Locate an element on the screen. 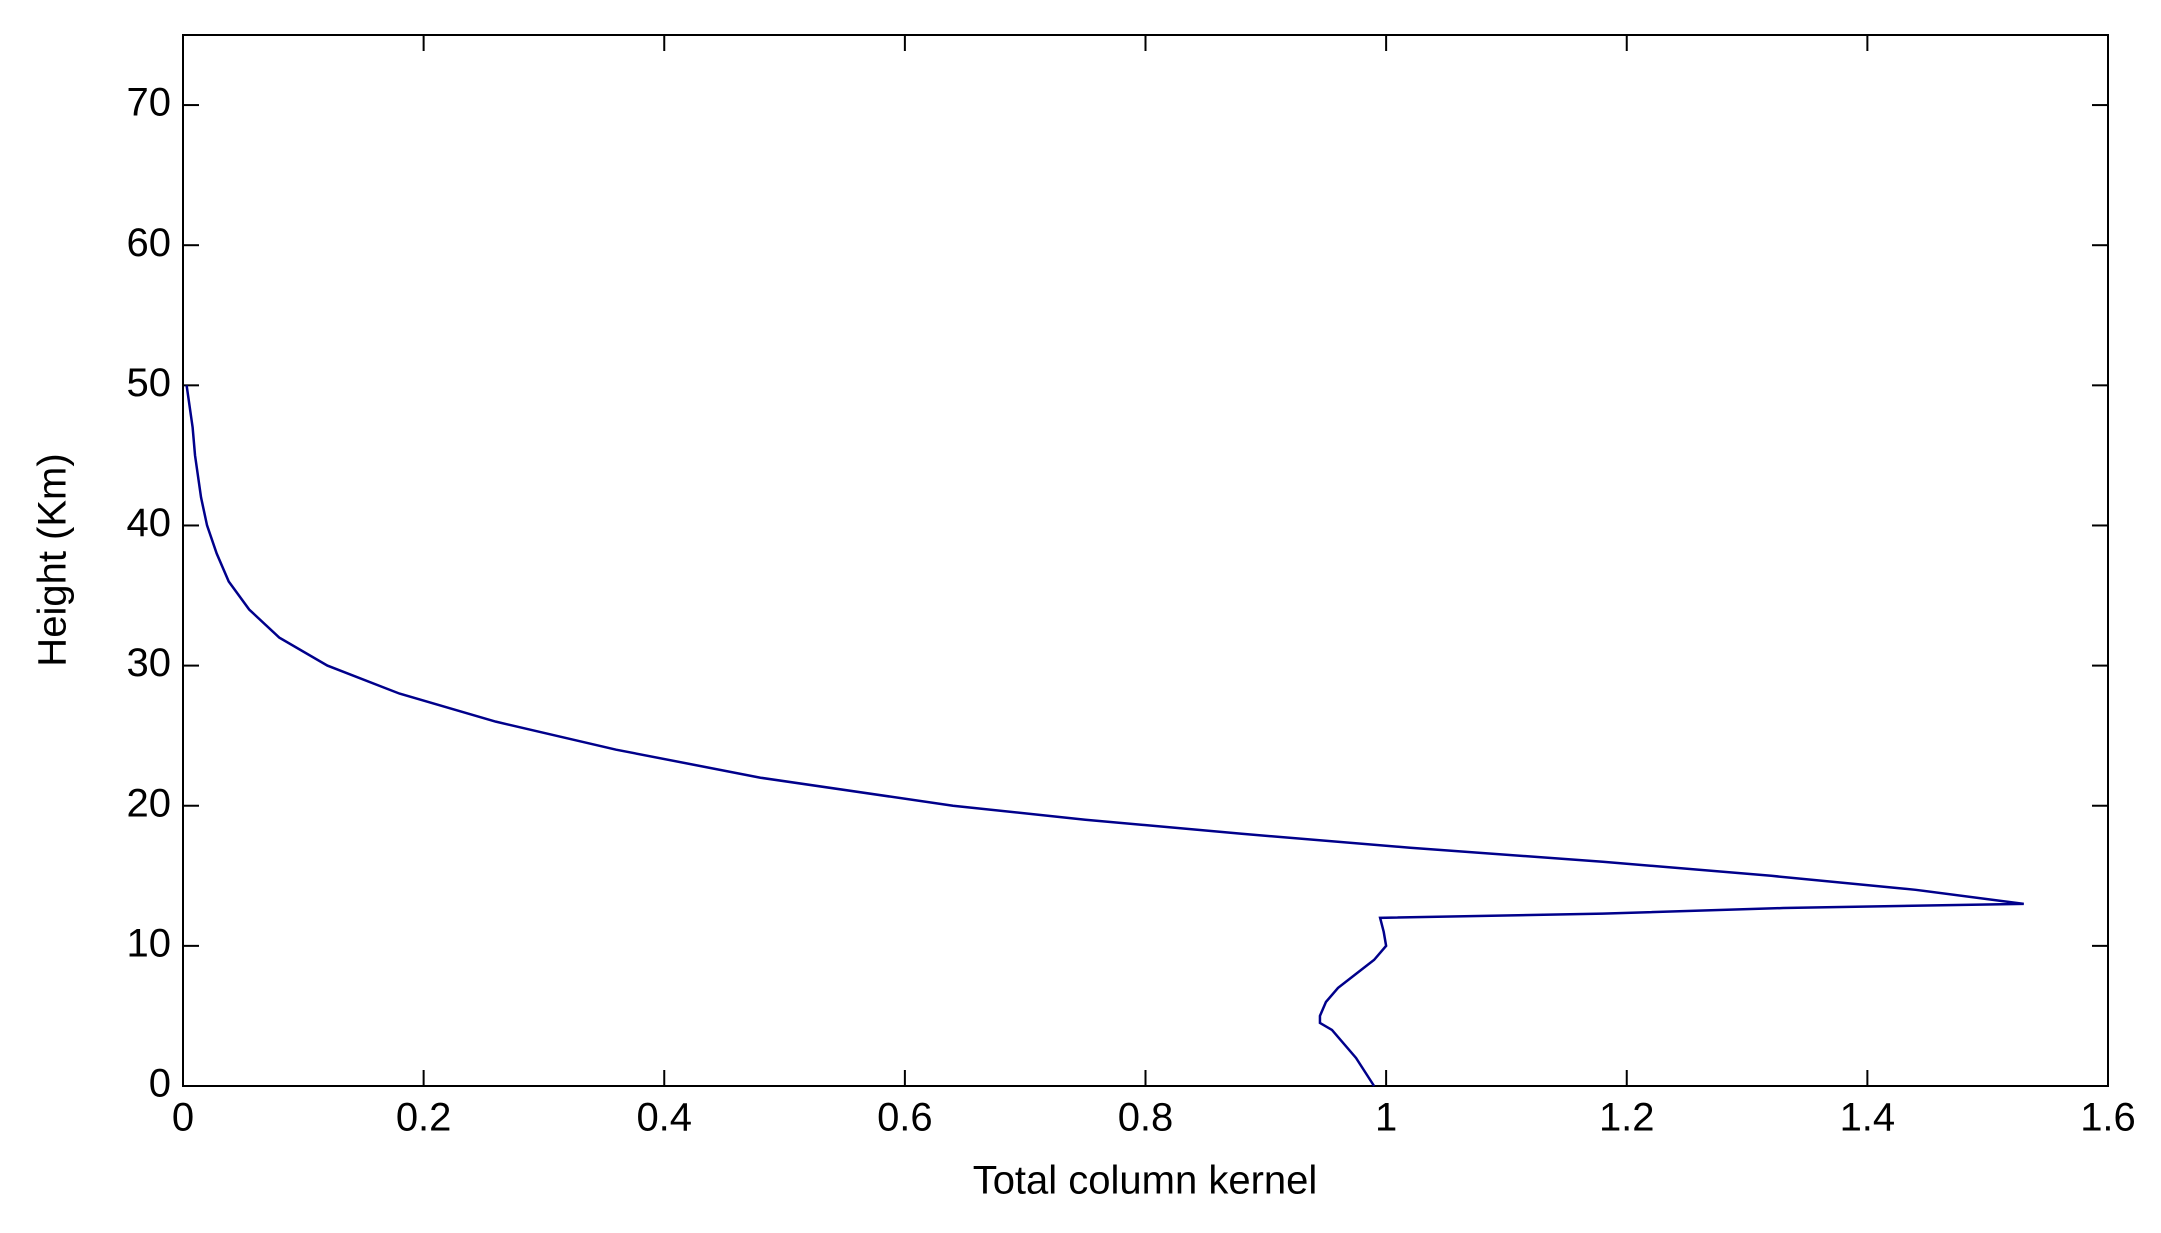 This screenshot has height=1233, width=2161. x-tick-label: 0.8 is located at coordinates (1146, 1118).